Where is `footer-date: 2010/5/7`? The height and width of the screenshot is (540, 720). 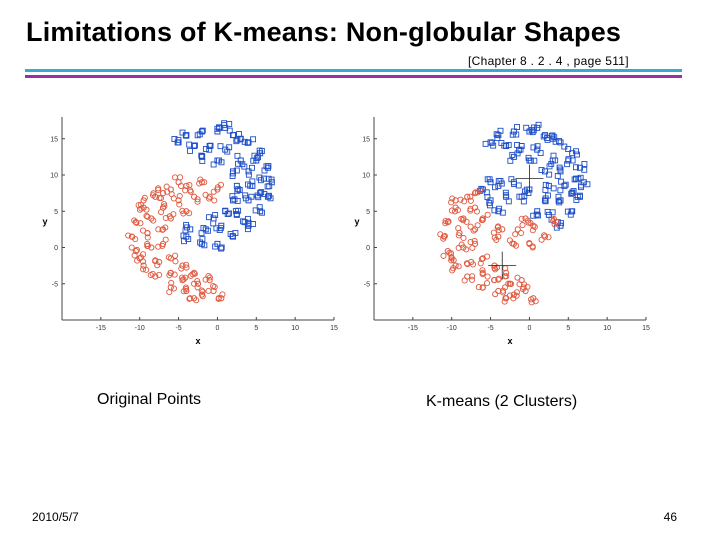 footer-date: 2010/5/7 is located at coordinates (55, 517).